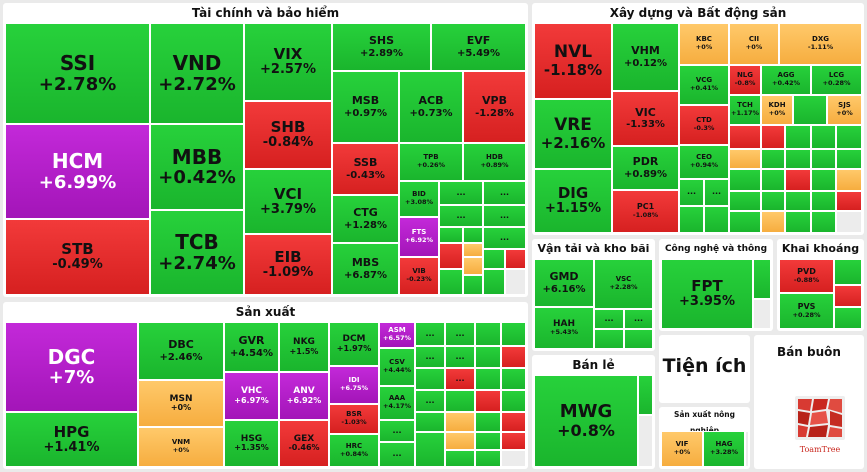 Image resolution: width=867 pixels, height=472 pixels. Describe the element at coordinates (181, 447) in the screenshot. I see `tile-VNM: VNM +0%` at that location.